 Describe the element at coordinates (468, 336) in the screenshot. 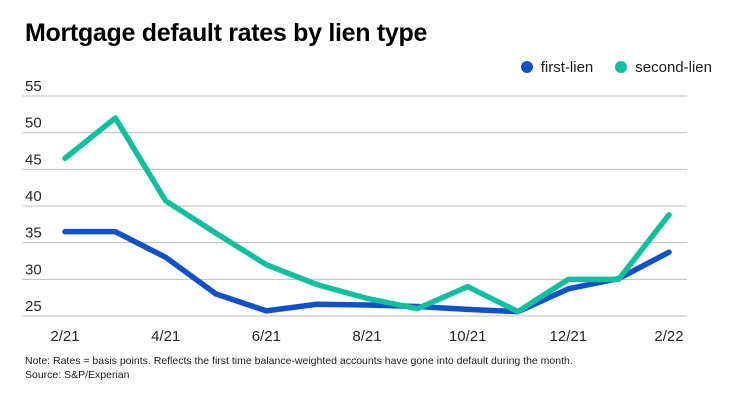

I see `x-axis-label: 10/21` at that location.